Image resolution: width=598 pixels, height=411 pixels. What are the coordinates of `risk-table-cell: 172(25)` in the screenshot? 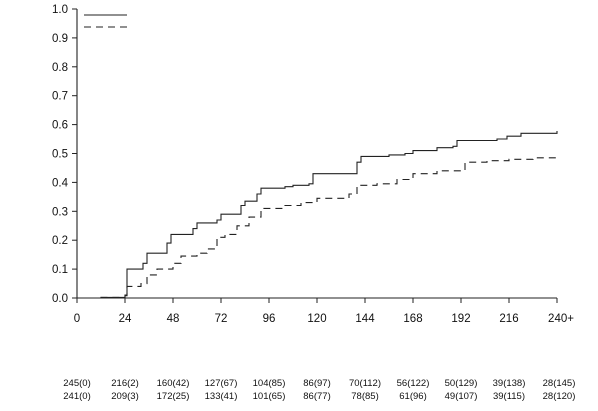 It's located at (173, 396).